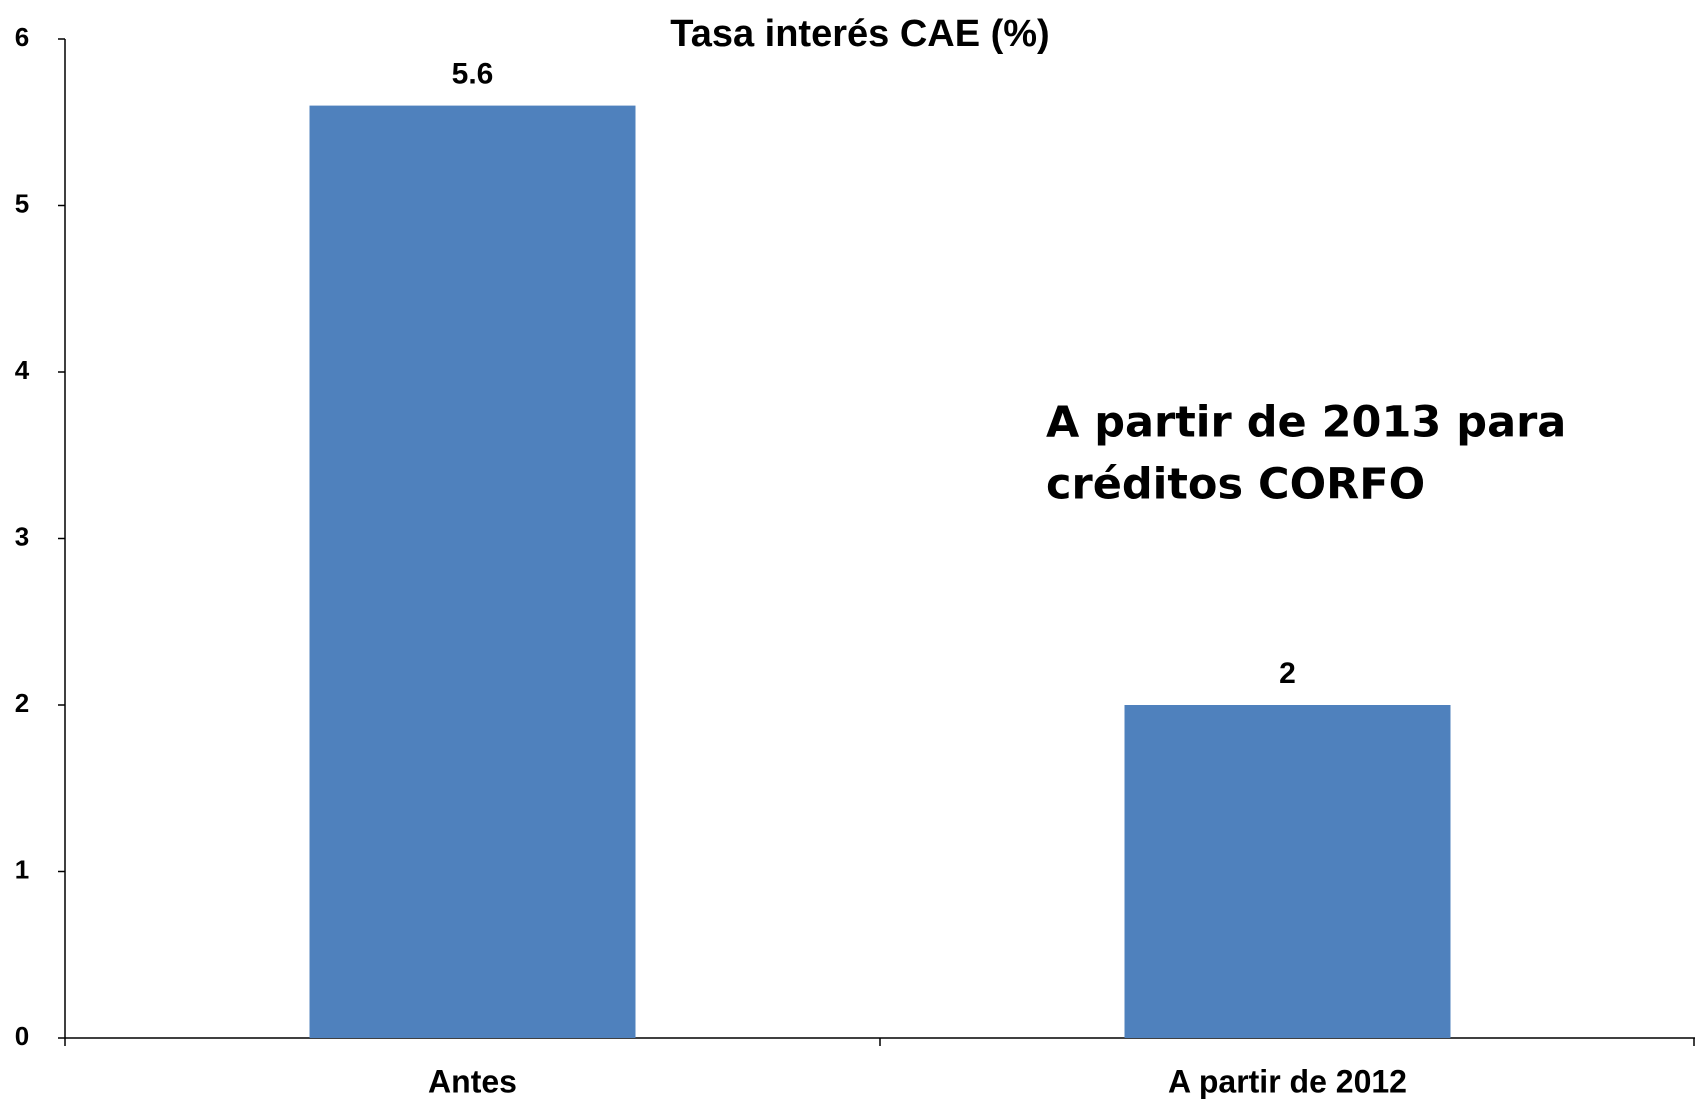 Image resolution: width=1695 pixels, height=1111 pixels. Describe the element at coordinates (22, 869) in the screenshot. I see `y-tick-label: 1` at that location.